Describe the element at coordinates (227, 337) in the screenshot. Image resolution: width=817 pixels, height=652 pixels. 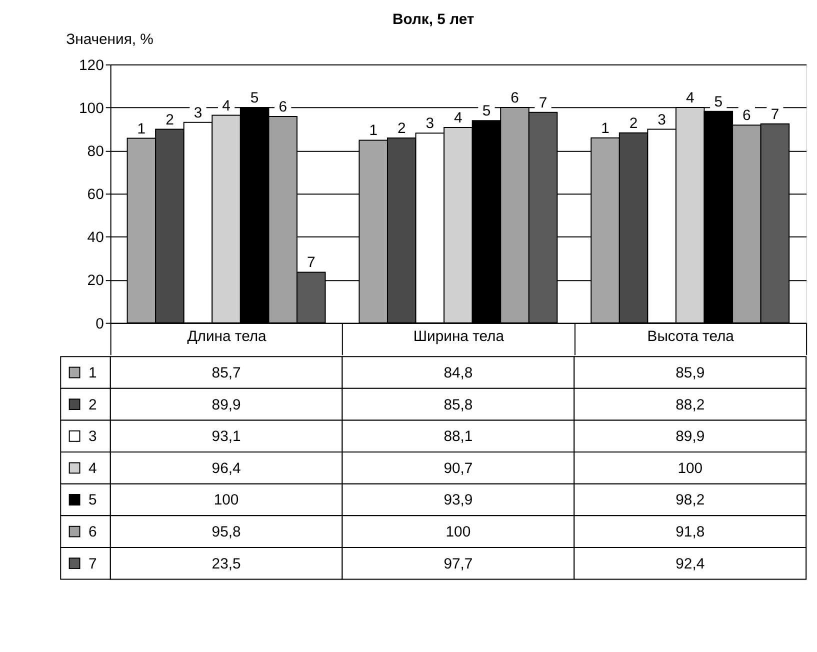
I see `x-tick-label: Длина тела` at that location.